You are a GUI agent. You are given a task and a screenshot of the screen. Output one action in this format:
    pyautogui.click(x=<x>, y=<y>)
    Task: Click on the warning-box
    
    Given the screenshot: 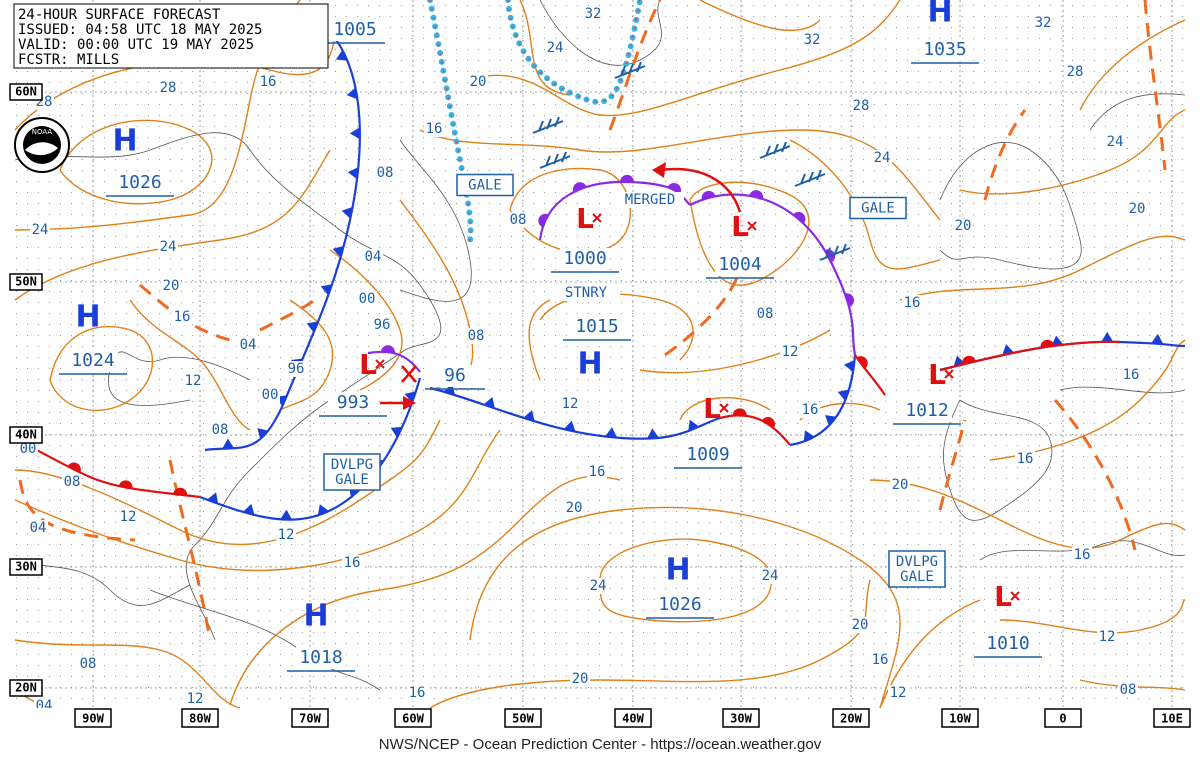 What is the action you would take?
    pyautogui.click(x=878, y=208)
    